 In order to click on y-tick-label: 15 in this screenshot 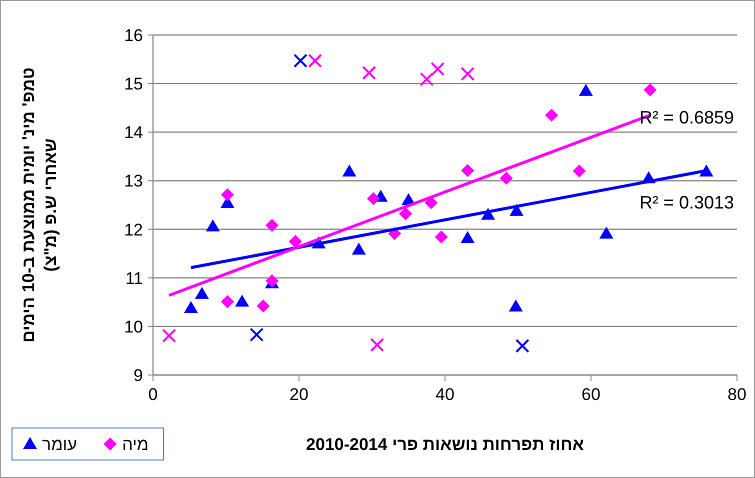, I will do `click(133, 84)`.